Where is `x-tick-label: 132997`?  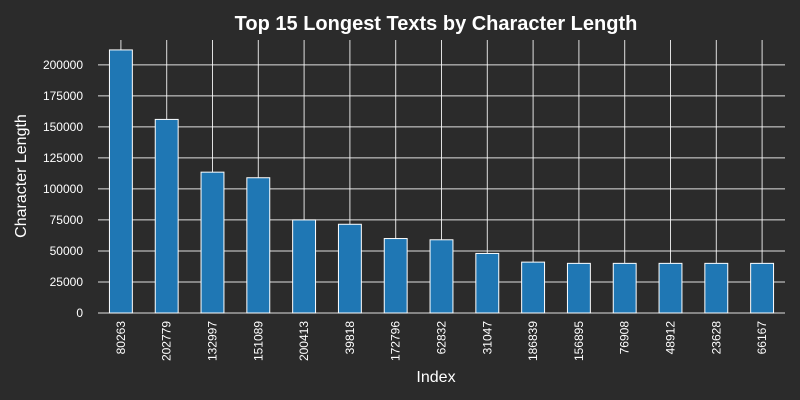
x-tick-label: 132997 is located at coordinates (213, 341).